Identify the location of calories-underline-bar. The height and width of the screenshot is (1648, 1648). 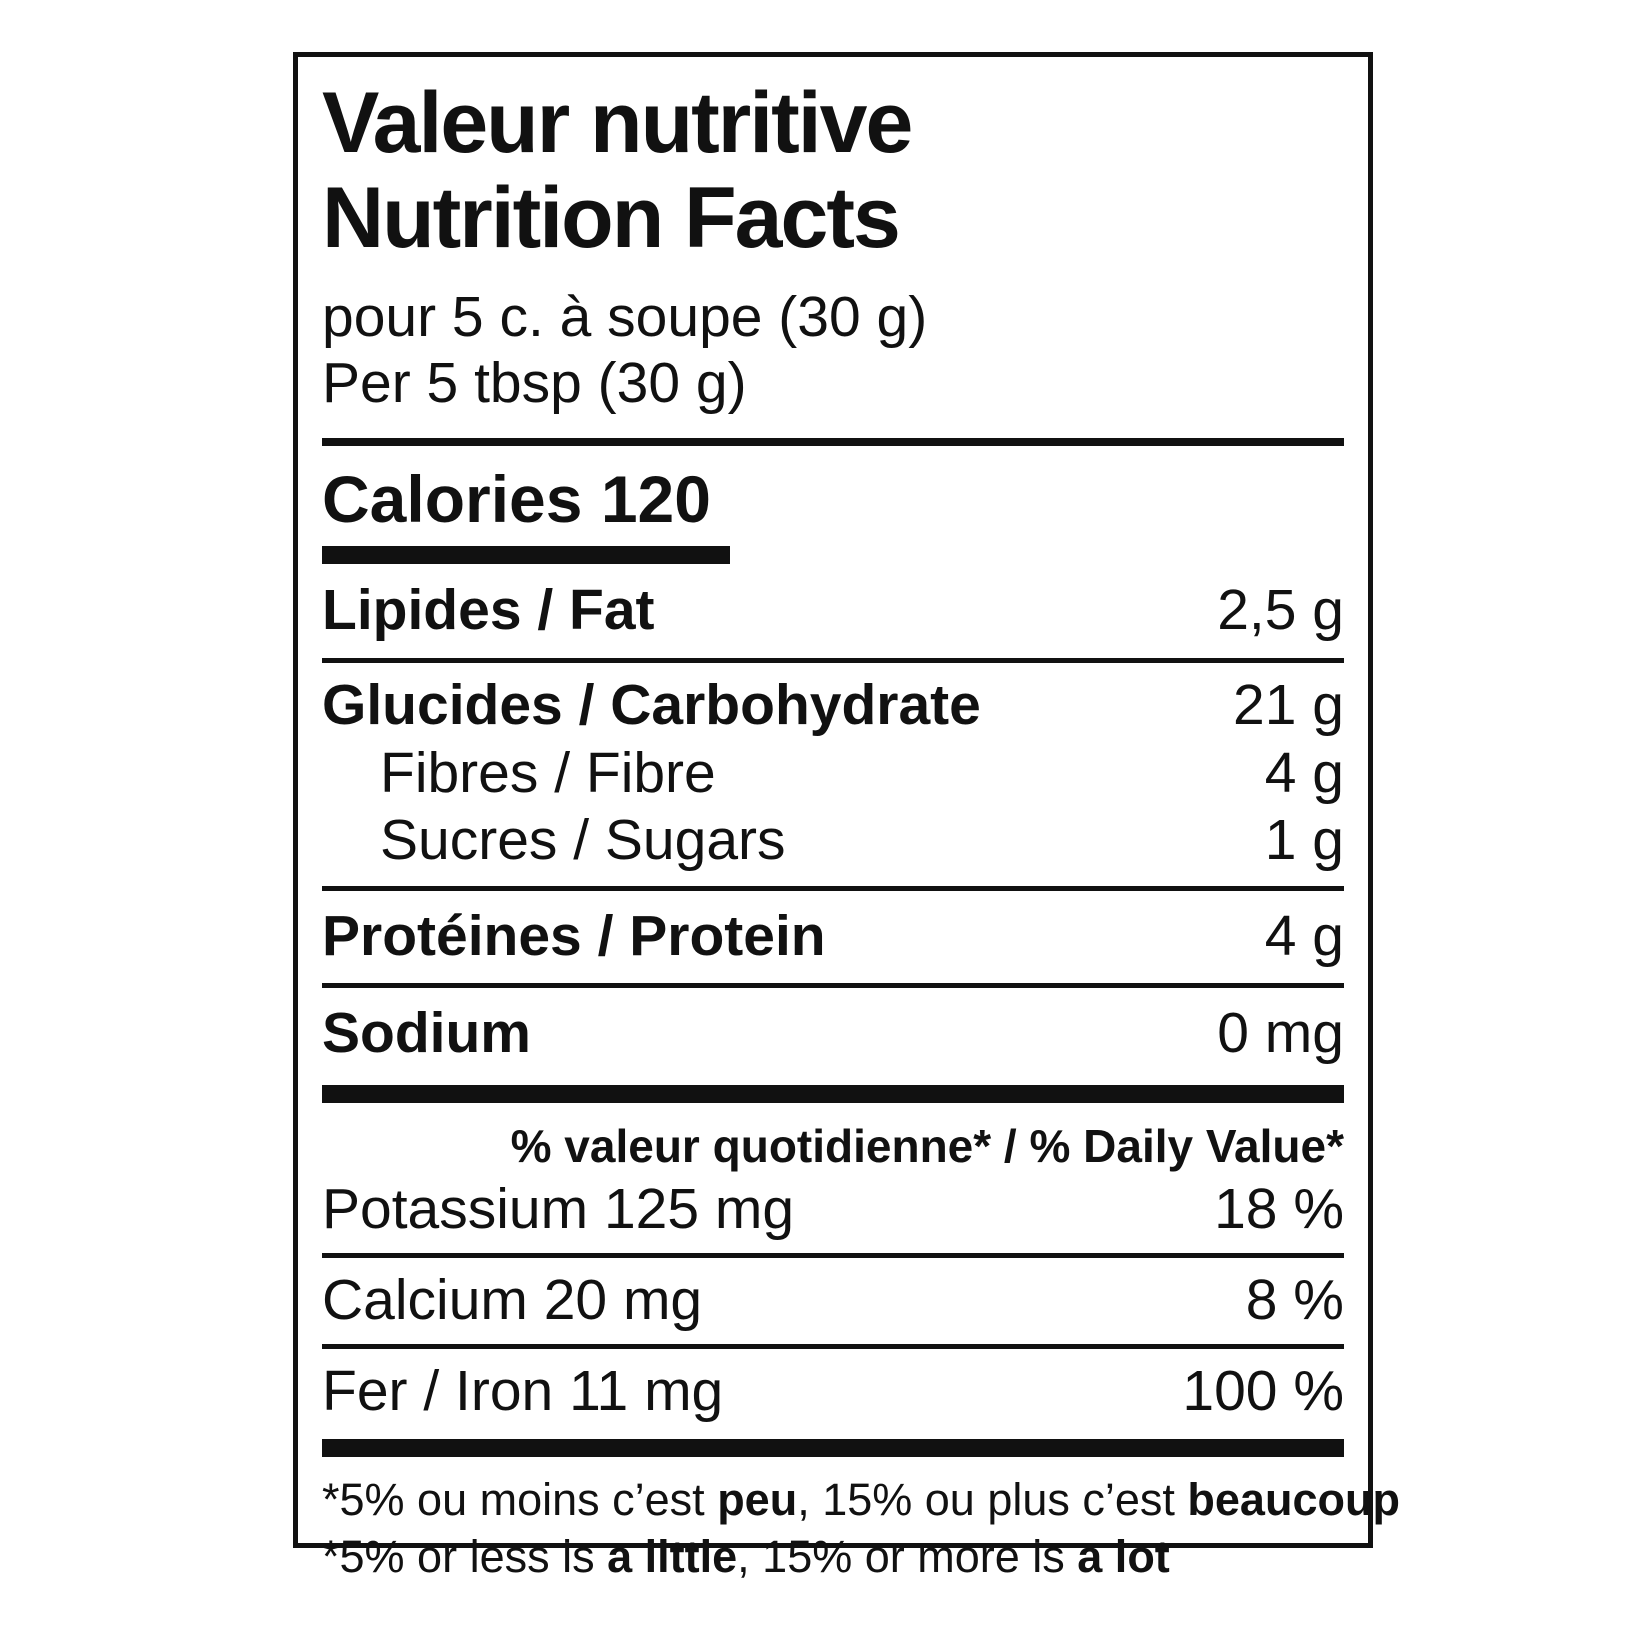
(526, 554).